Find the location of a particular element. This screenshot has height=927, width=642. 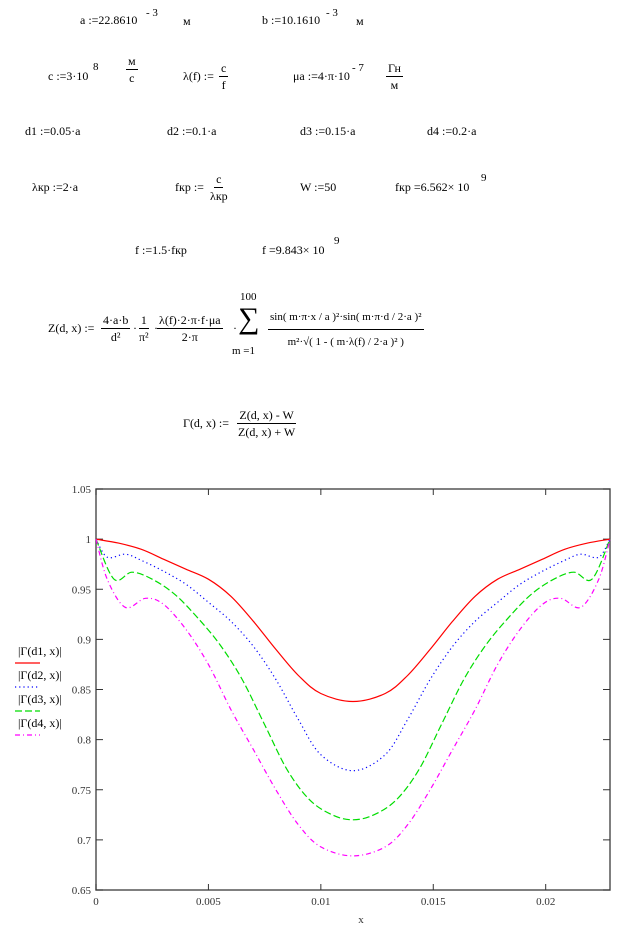

legend-label-d1: |Γ(d1, x)| is located at coordinates (40, 651).